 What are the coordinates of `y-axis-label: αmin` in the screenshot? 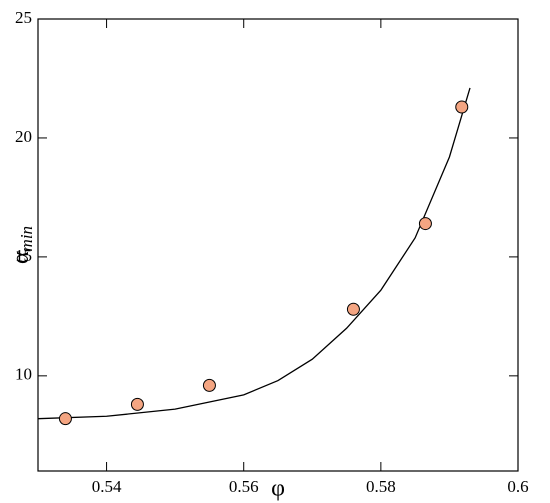 It's located at (22, 245).